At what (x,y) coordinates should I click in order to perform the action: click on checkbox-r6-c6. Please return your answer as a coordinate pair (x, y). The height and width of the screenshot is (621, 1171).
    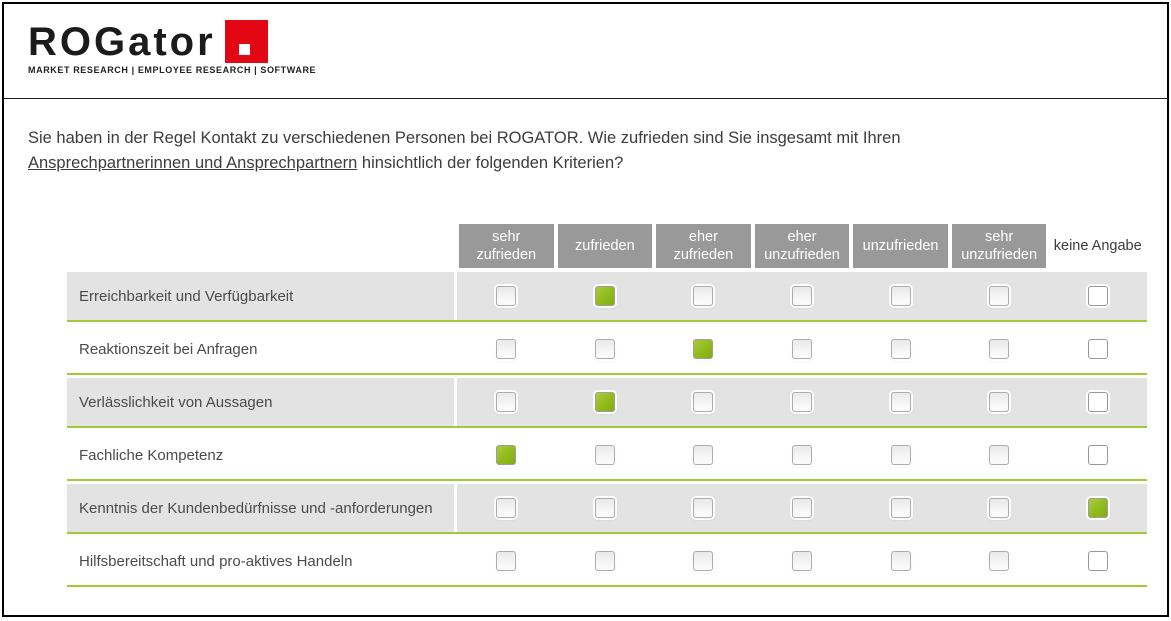
    Looking at the image, I should click on (999, 561).